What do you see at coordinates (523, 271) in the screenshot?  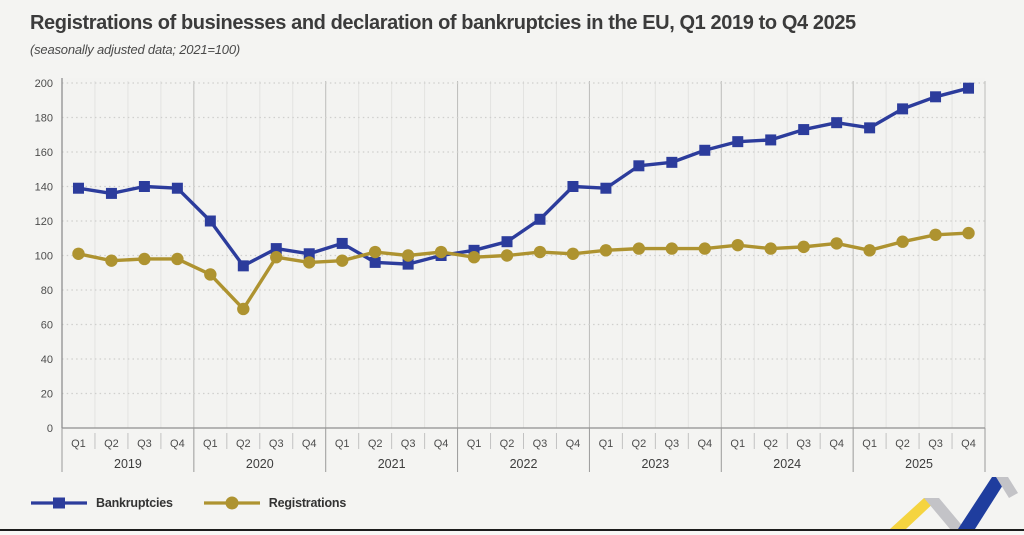 I see `series-line-registrations` at bounding box center [523, 271].